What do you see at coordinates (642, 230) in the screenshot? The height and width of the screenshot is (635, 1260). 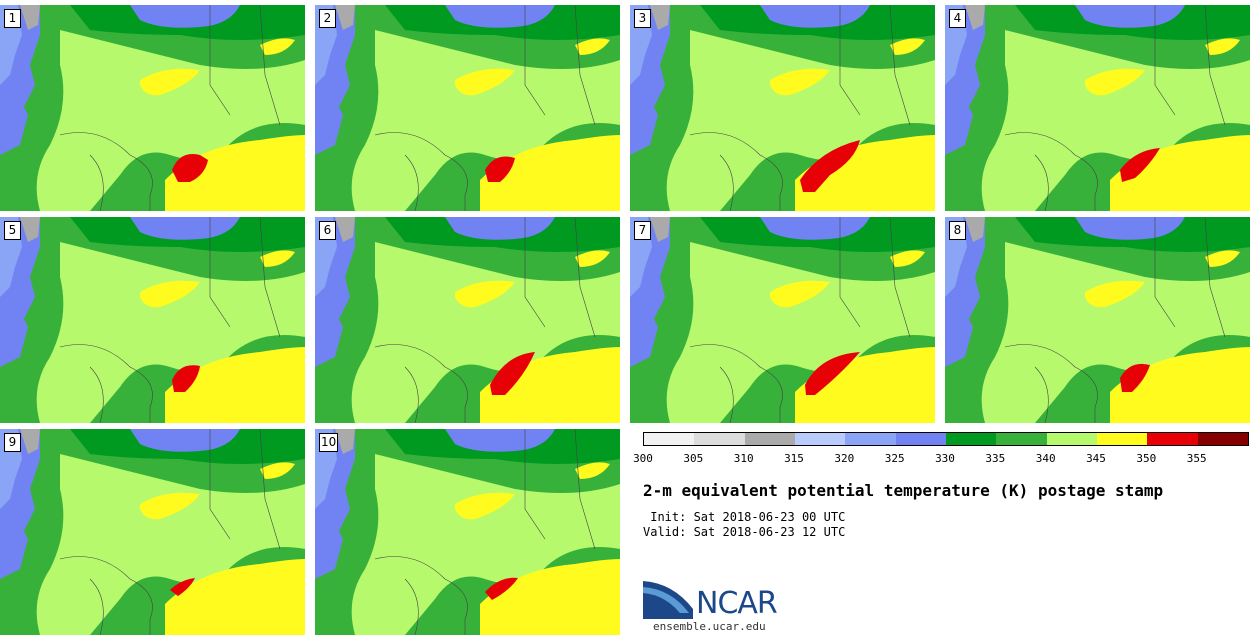 I see `panel-number: 7` at bounding box center [642, 230].